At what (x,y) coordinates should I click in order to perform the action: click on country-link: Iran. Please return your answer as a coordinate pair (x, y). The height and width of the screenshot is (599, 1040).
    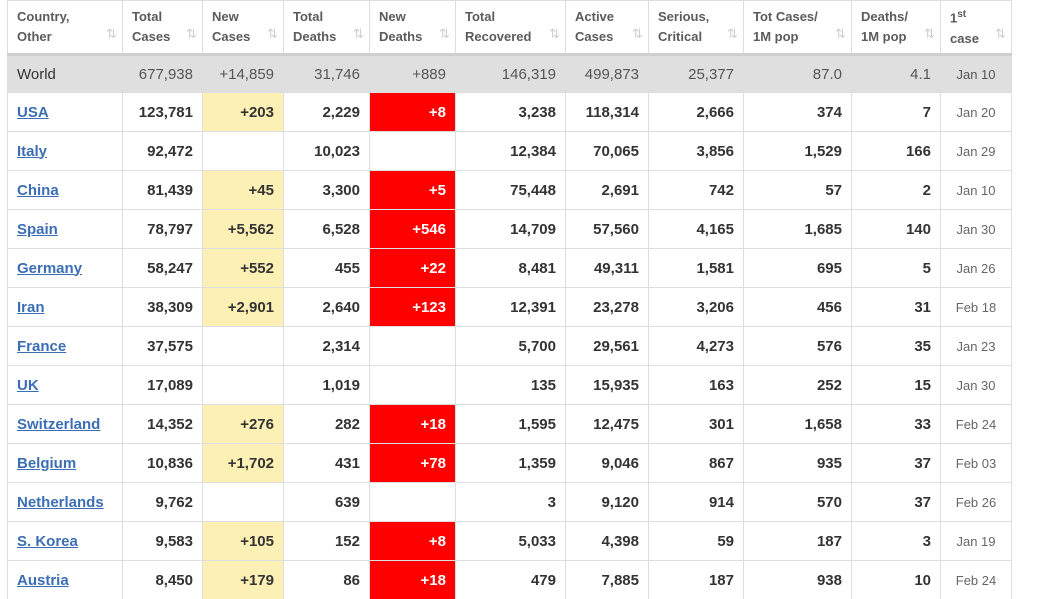
    Looking at the image, I should click on (31, 307).